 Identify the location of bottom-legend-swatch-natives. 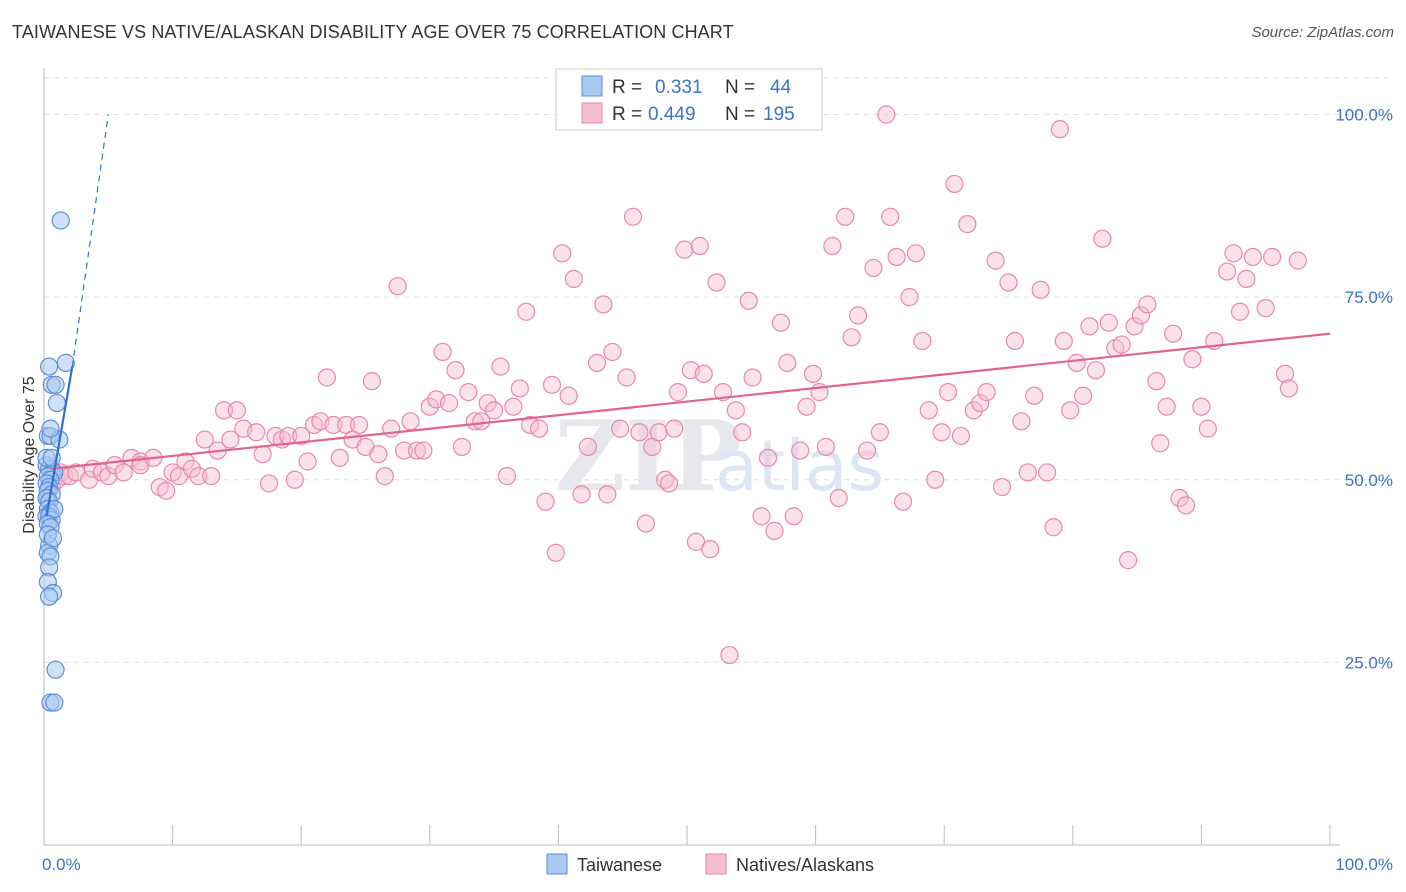
(716, 864).